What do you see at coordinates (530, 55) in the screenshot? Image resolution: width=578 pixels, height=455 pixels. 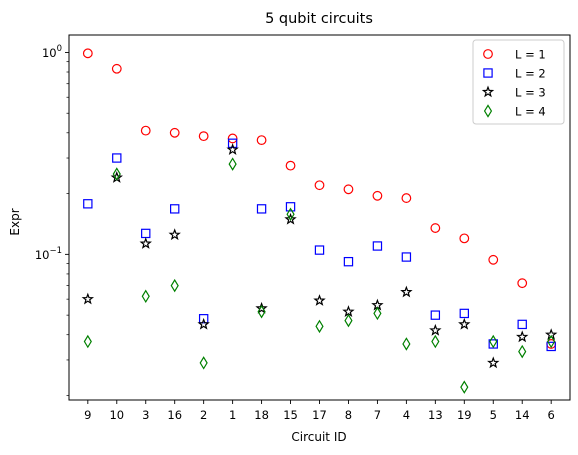 I see `legend-label: L = 1` at bounding box center [530, 55].